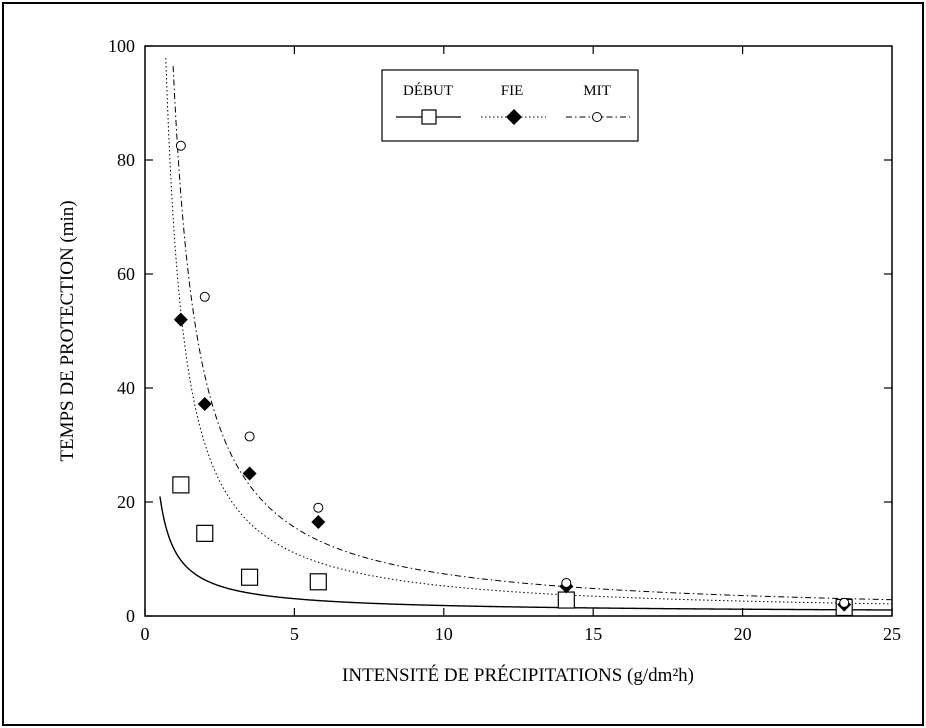 This screenshot has height=728, width=926. Describe the element at coordinates (743, 634) in the screenshot. I see `x-tick-label: 20` at that location.